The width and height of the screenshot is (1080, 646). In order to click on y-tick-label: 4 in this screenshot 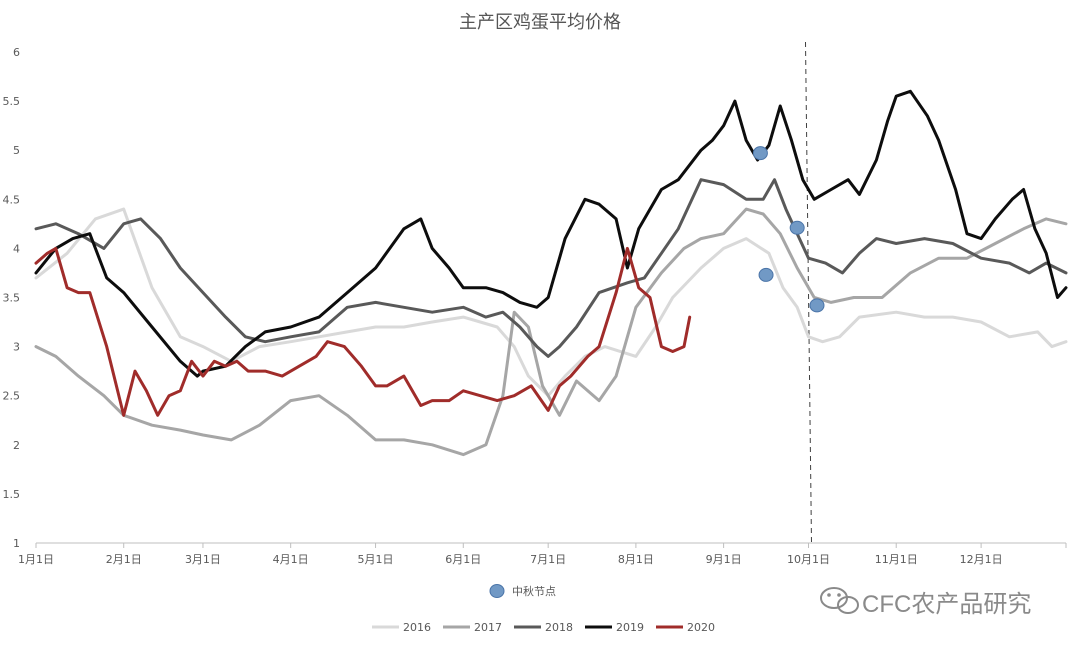, I will do `click(16, 248)`.